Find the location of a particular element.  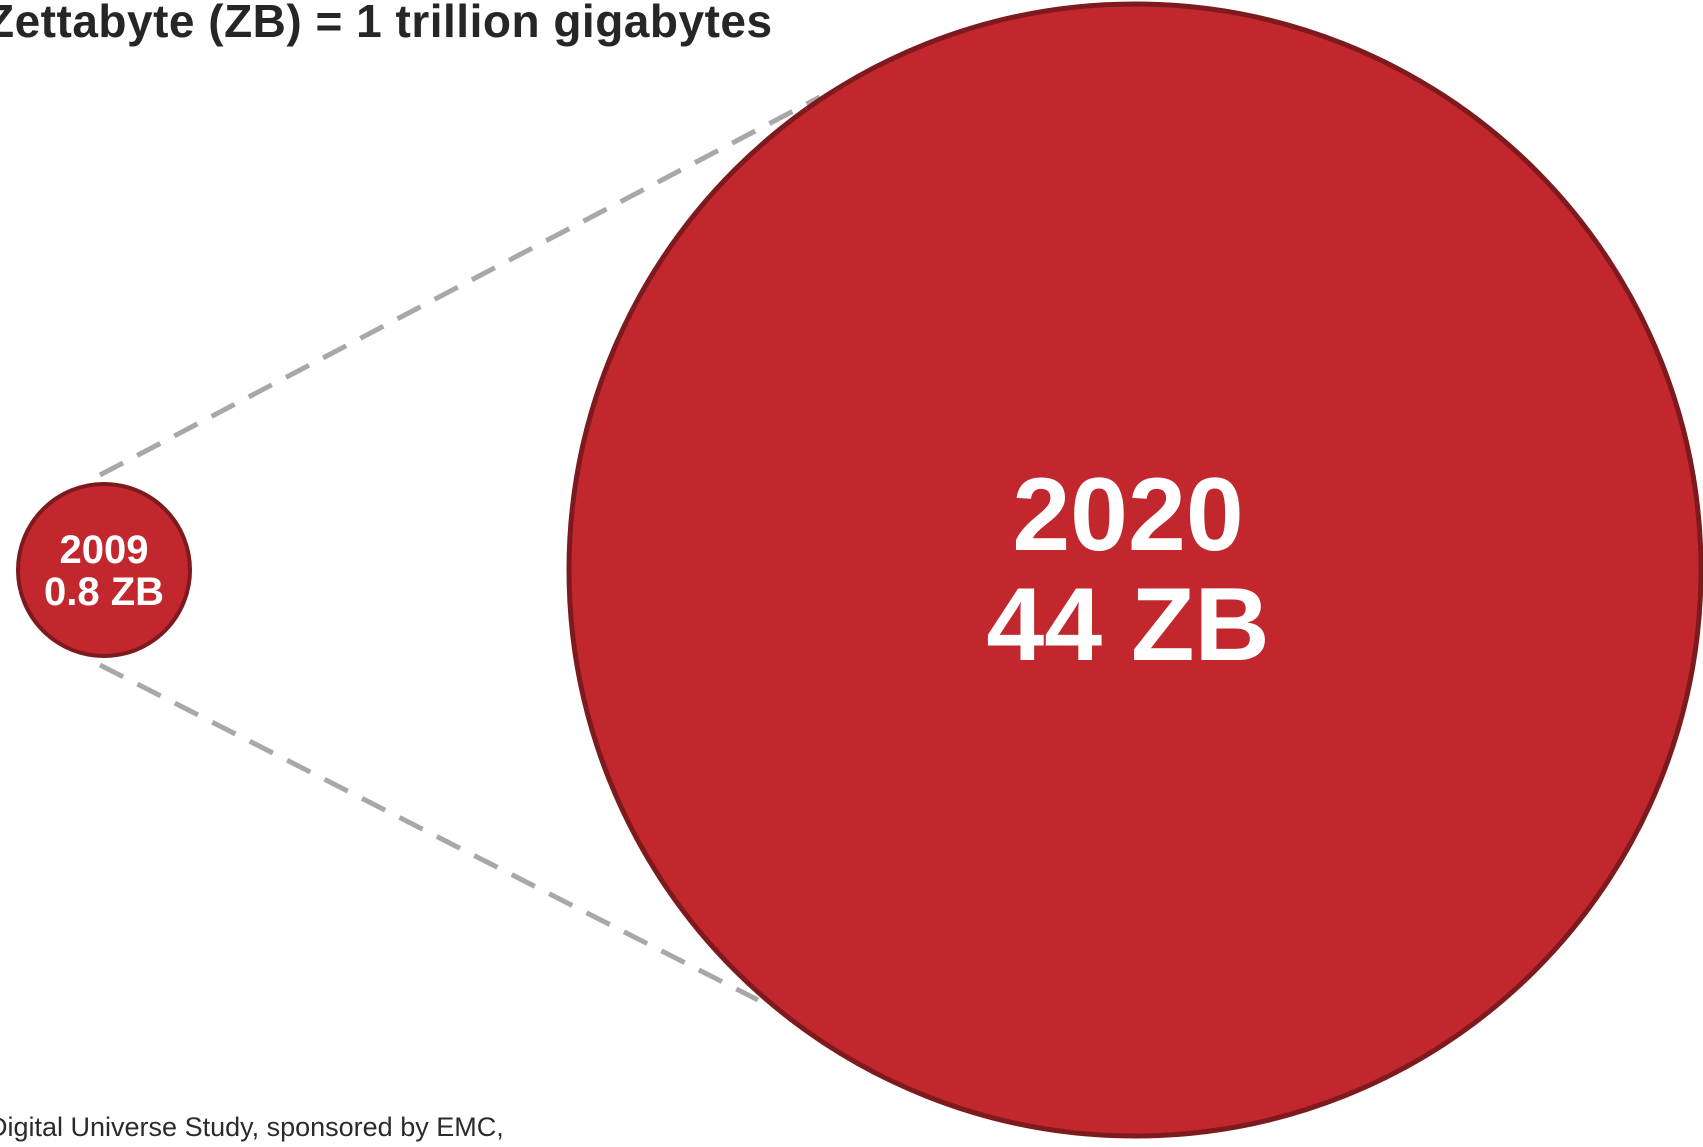

connector-line-top is located at coordinates (460, 286).